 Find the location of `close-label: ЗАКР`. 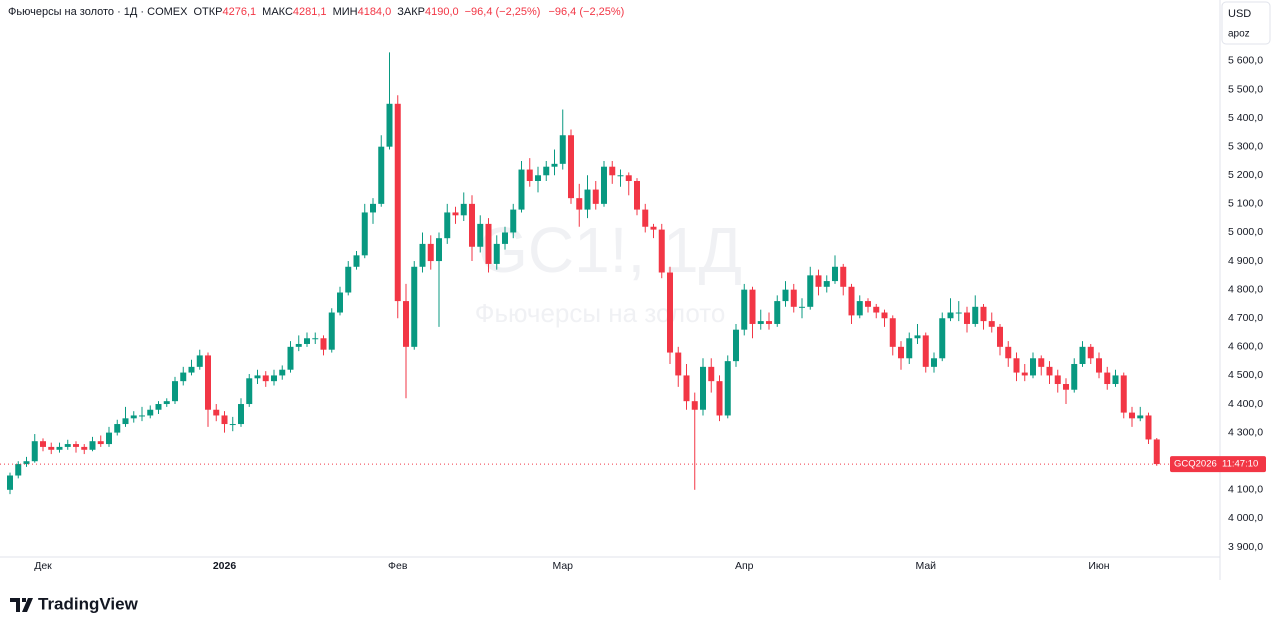

close-label: ЗАКР is located at coordinates (411, 12).